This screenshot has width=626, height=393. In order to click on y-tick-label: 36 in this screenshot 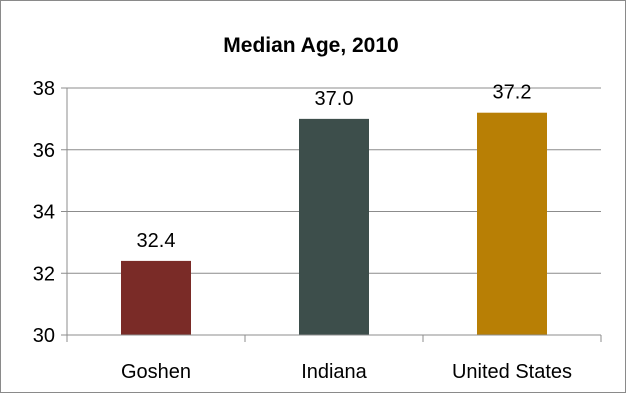, I will do `click(44, 151)`.